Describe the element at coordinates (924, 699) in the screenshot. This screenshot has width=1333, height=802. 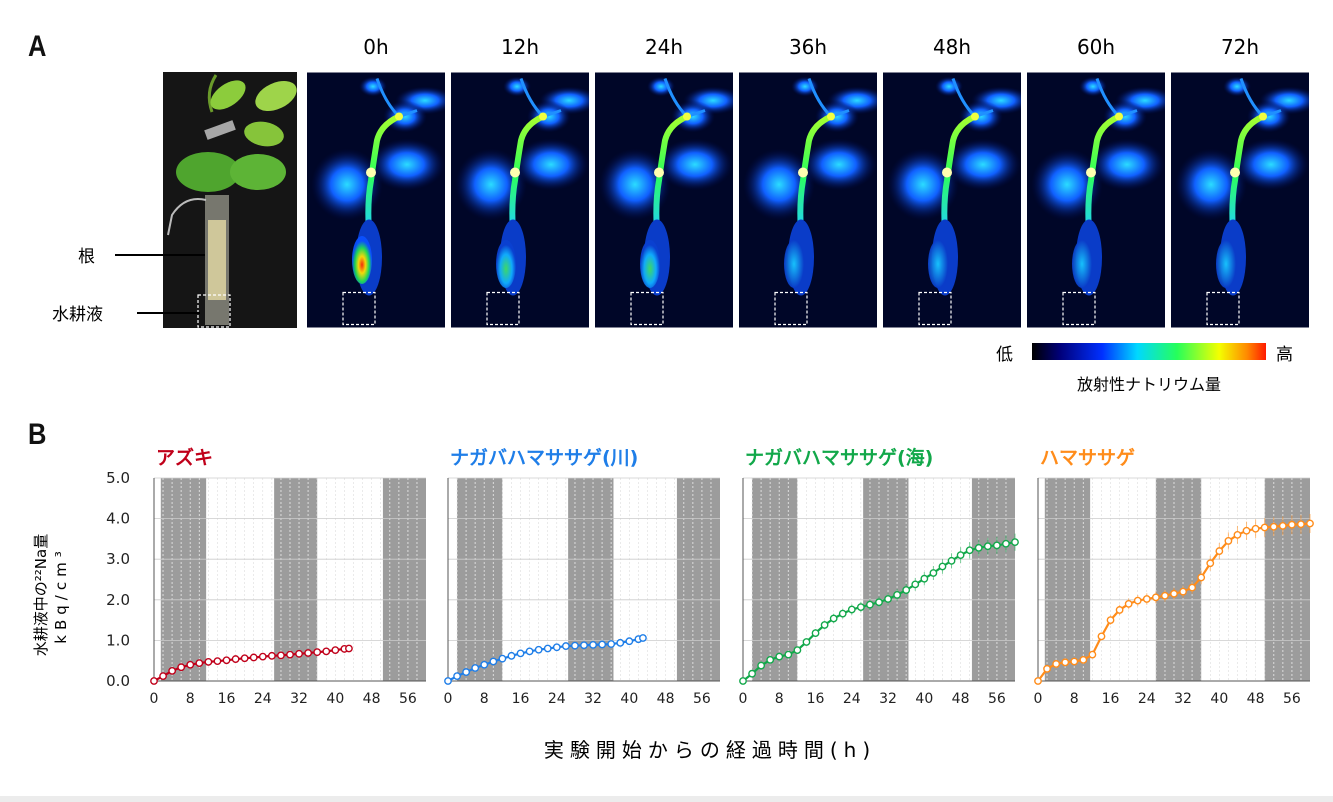
I see `x-tick-label: 40` at that location.